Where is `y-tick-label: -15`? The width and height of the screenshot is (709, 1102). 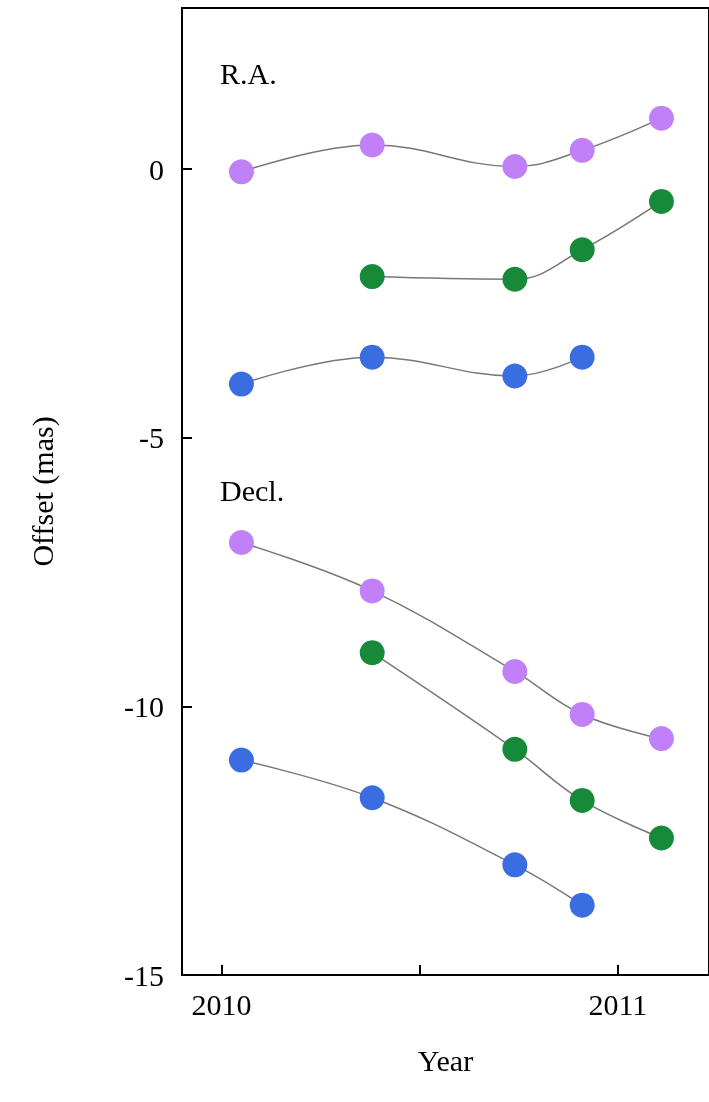 y-tick-label: -15 is located at coordinates (144, 975).